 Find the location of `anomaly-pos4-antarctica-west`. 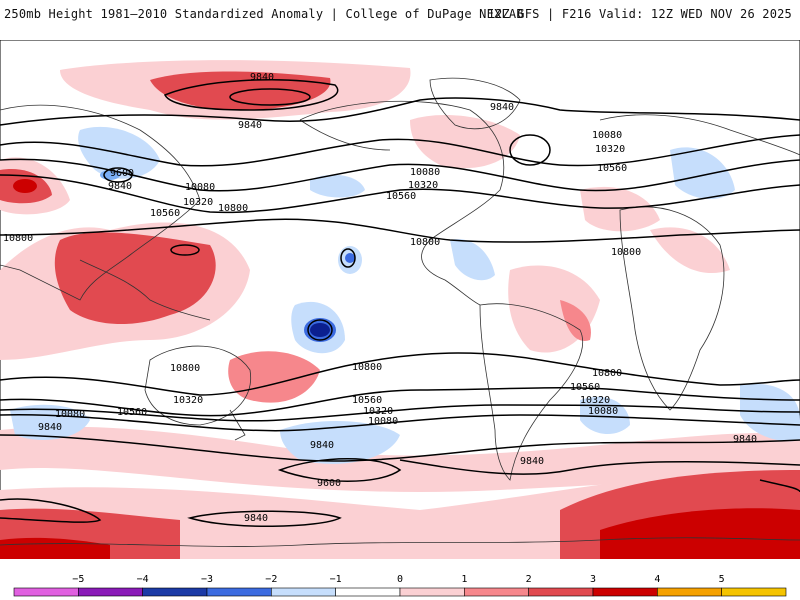

anomaly-pos4-antarctica-west is located at coordinates (55, 548).